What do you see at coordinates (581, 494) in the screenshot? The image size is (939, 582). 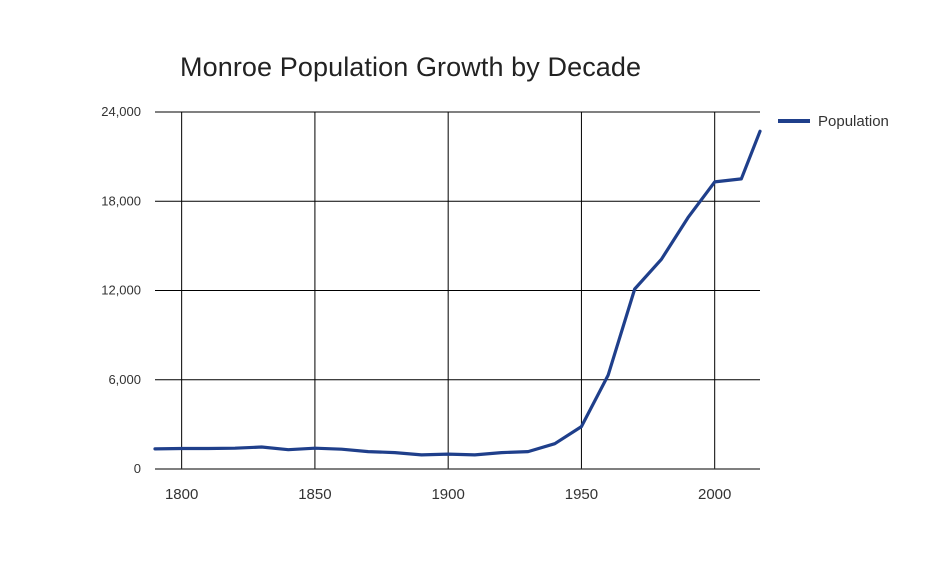 I see `x-tick-label: 1950` at bounding box center [581, 494].